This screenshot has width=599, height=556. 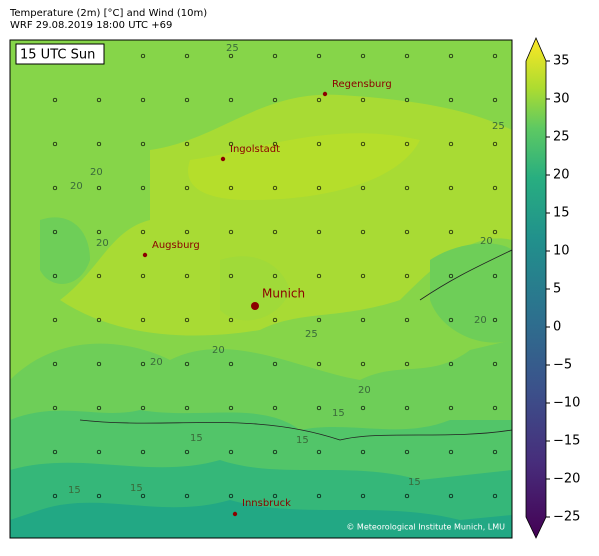 I want to click on colorbar-tick-label: −10, so click(x=566, y=403).